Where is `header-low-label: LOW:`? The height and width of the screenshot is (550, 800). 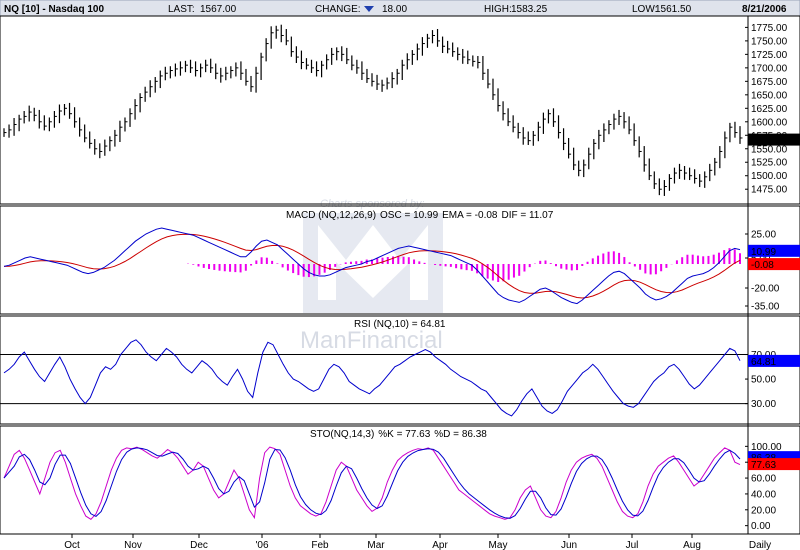
header-low-label: LOW: is located at coordinates (644, 9).